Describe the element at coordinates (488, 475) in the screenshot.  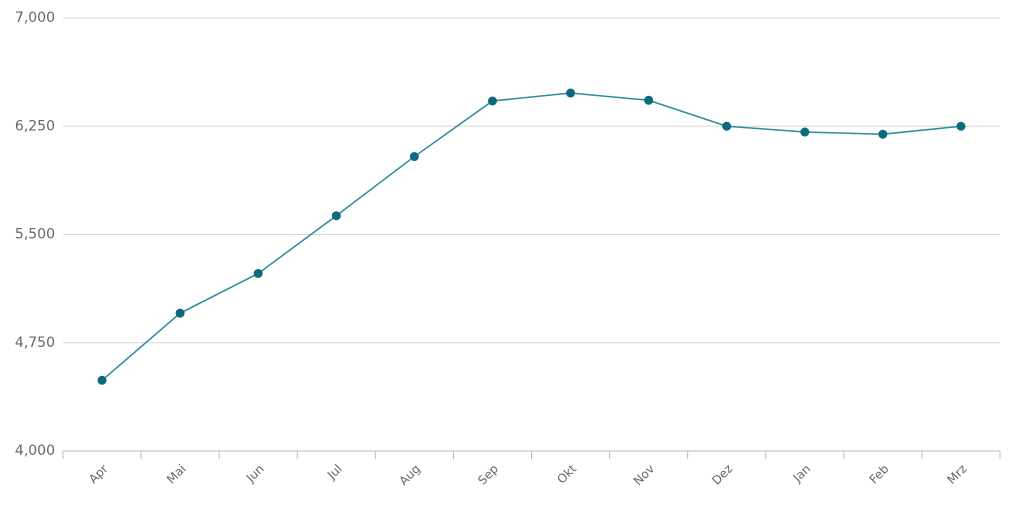
I see `x-tick-label: Sep` at that location.